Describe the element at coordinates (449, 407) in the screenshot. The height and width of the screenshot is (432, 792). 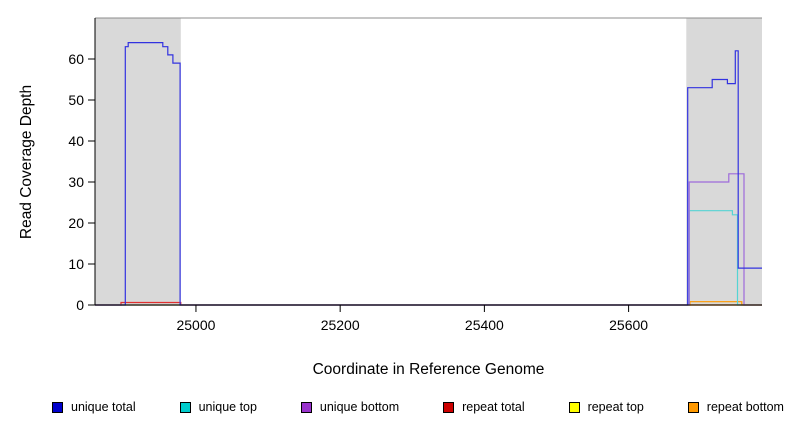
I see `legend-swatch-repeat-total` at that location.